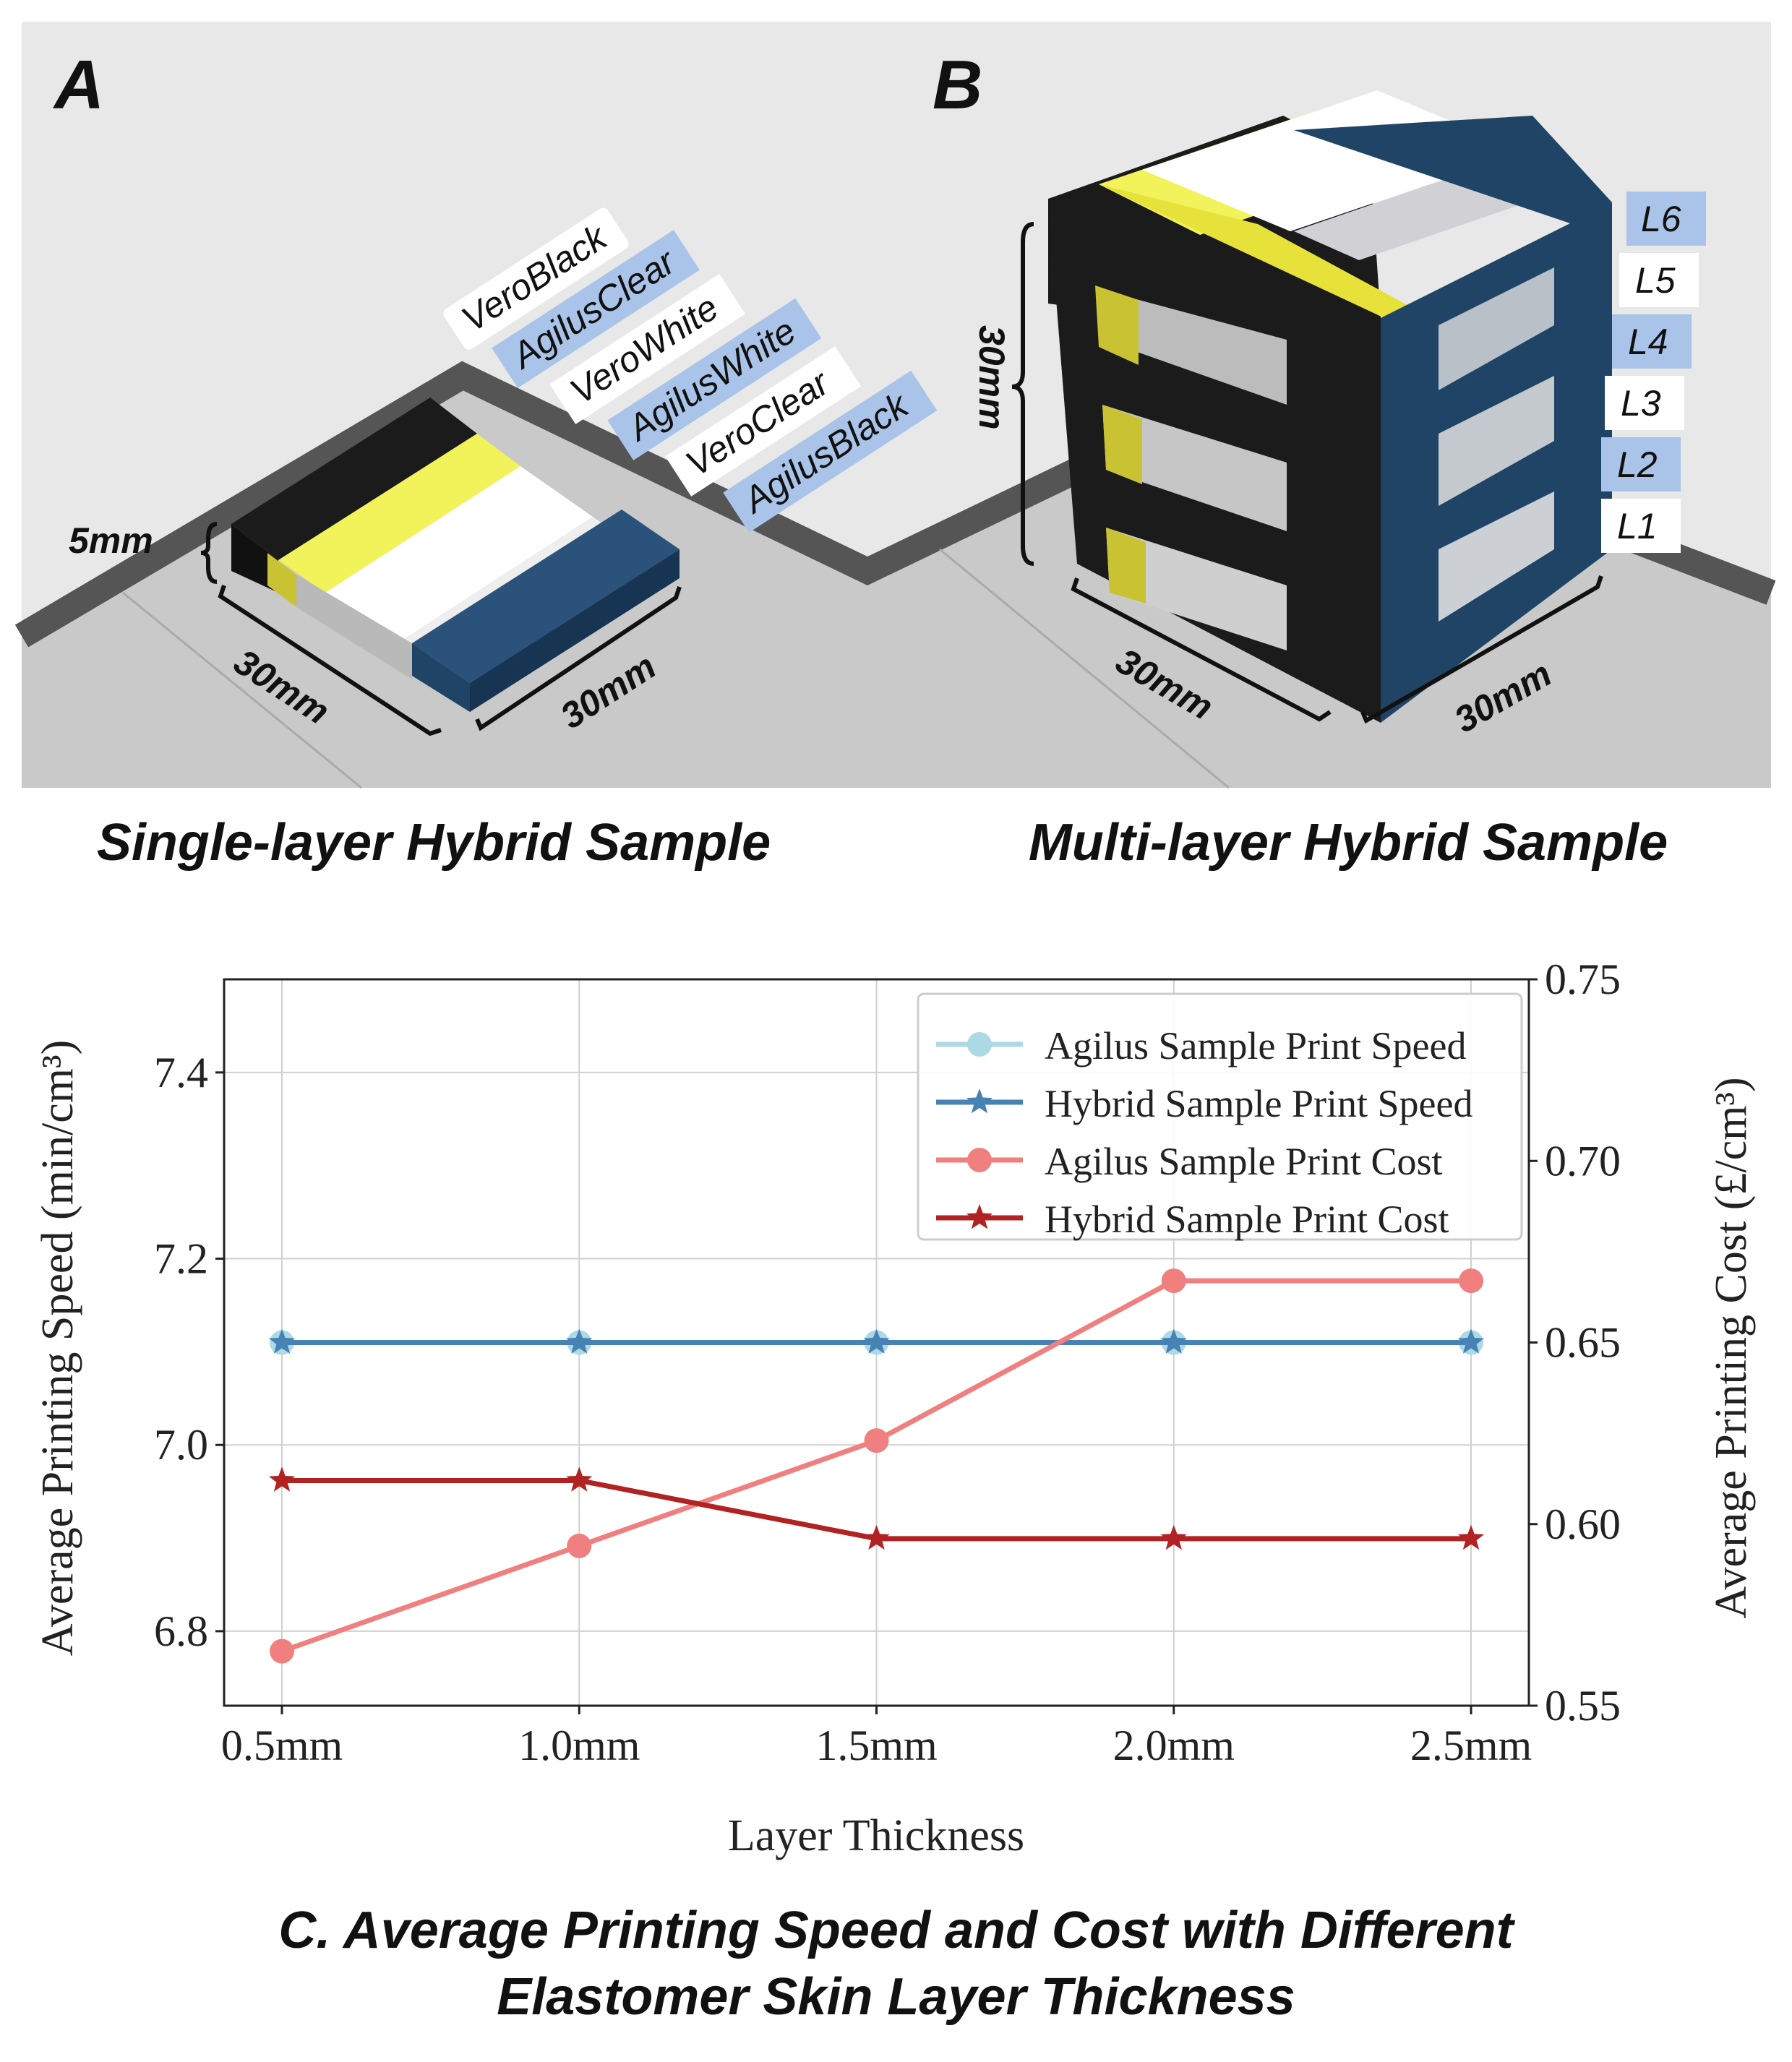 Image resolution: width=1792 pixels, height=2062 pixels. I want to click on x-axis-label: Layer Thickness, so click(876, 1835).